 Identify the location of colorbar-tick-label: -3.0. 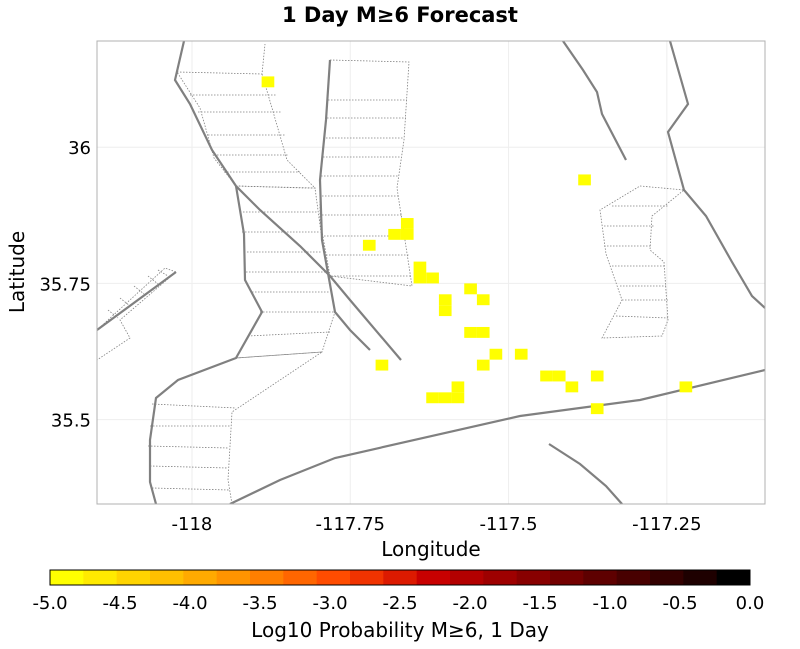
(329, 603).